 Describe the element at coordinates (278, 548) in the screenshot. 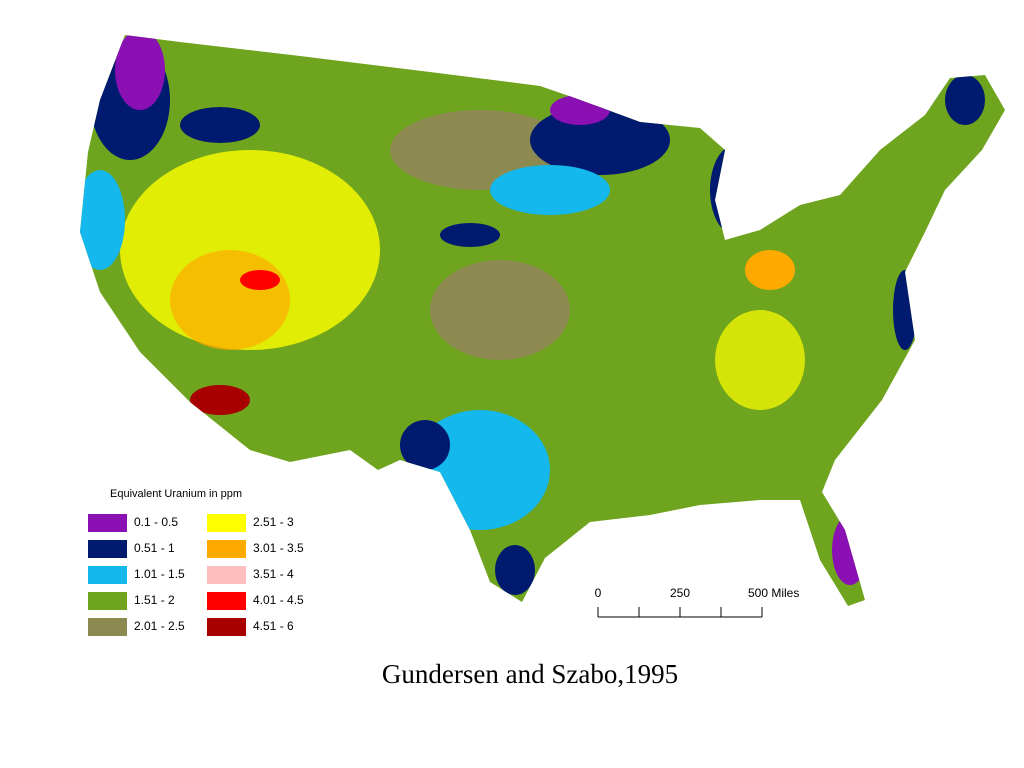

I see `legend-label: 3.01 - 3.5` at that location.